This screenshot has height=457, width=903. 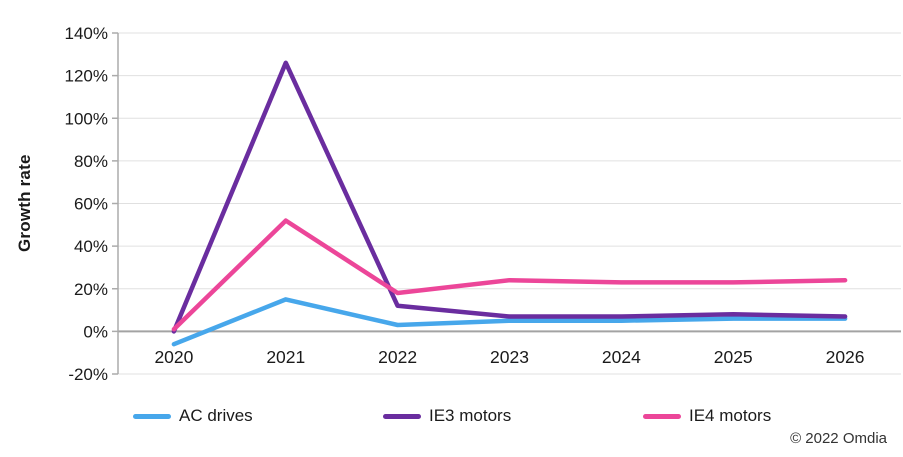 I want to click on legend-label: AC drives, so click(x=216, y=415).